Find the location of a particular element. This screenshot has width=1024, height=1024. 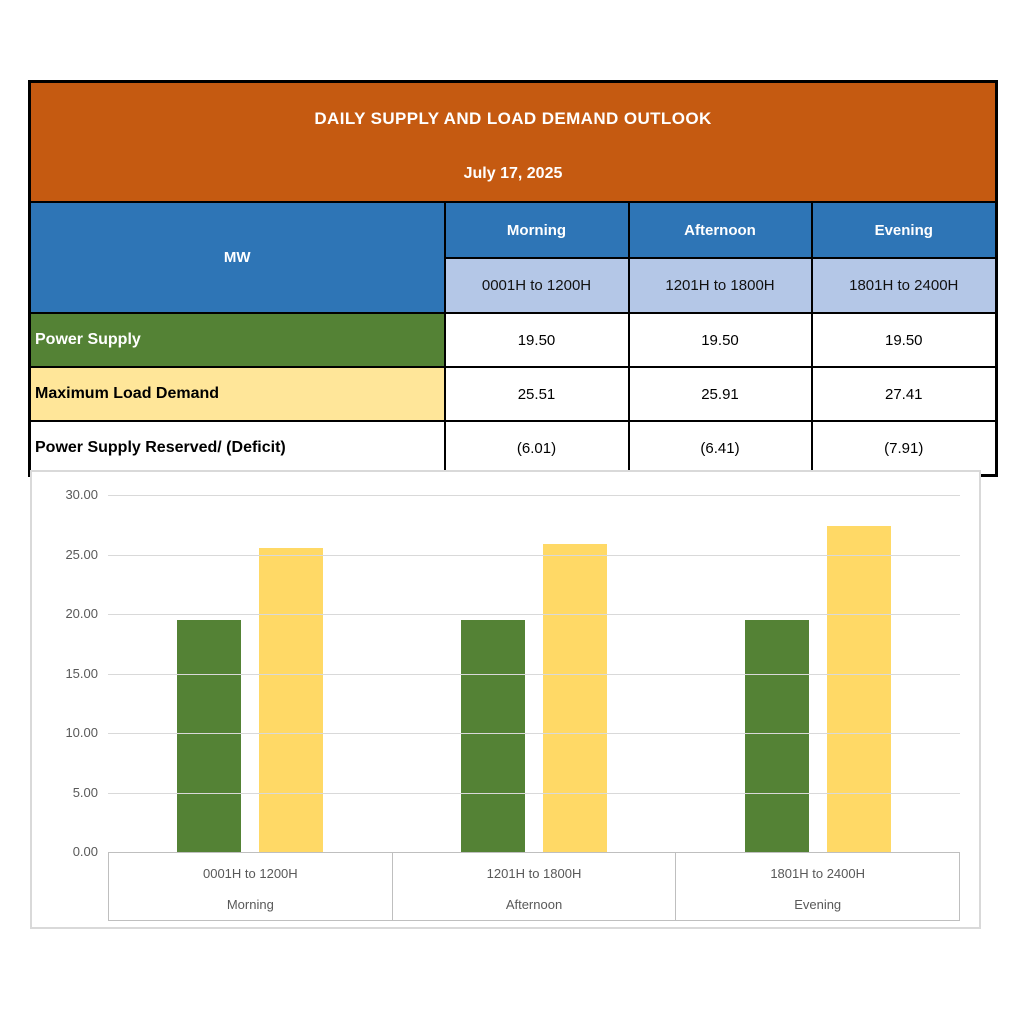

period-header-row: MW Morning Afternoon Evening is located at coordinates (513, 257).